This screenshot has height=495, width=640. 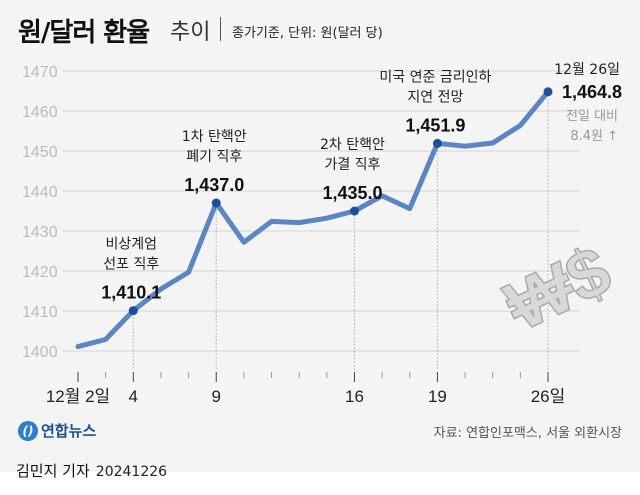 What do you see at coordinates (40, 312) in the screenshot?
I see `y-tick-label: 1410` at bounding box center [40, 312].